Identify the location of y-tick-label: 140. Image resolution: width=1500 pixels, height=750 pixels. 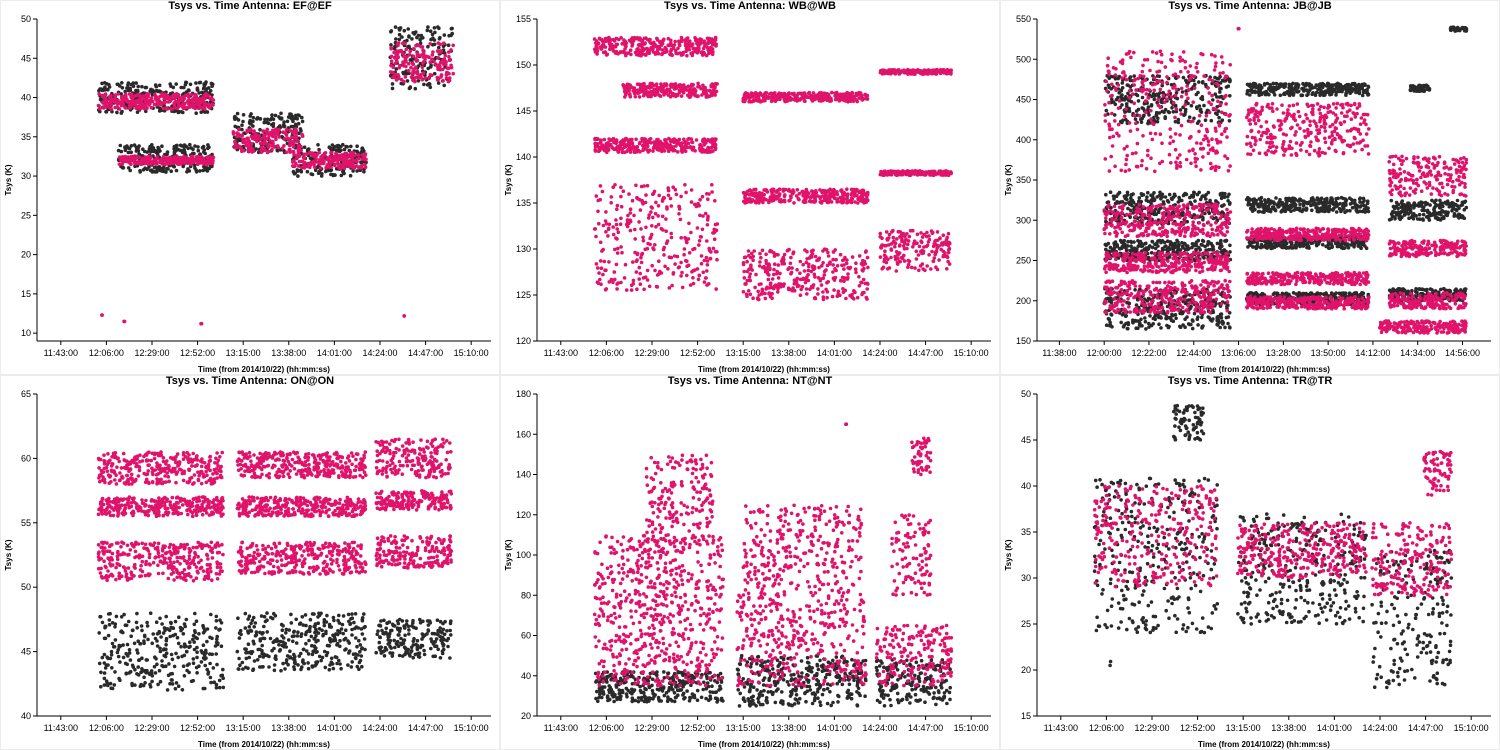
(523, 157).